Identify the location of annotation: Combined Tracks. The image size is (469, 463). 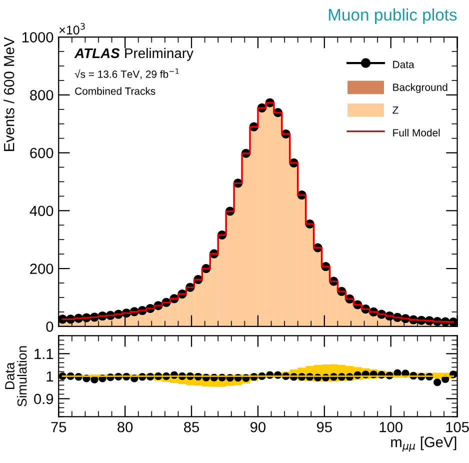
(115, 91).